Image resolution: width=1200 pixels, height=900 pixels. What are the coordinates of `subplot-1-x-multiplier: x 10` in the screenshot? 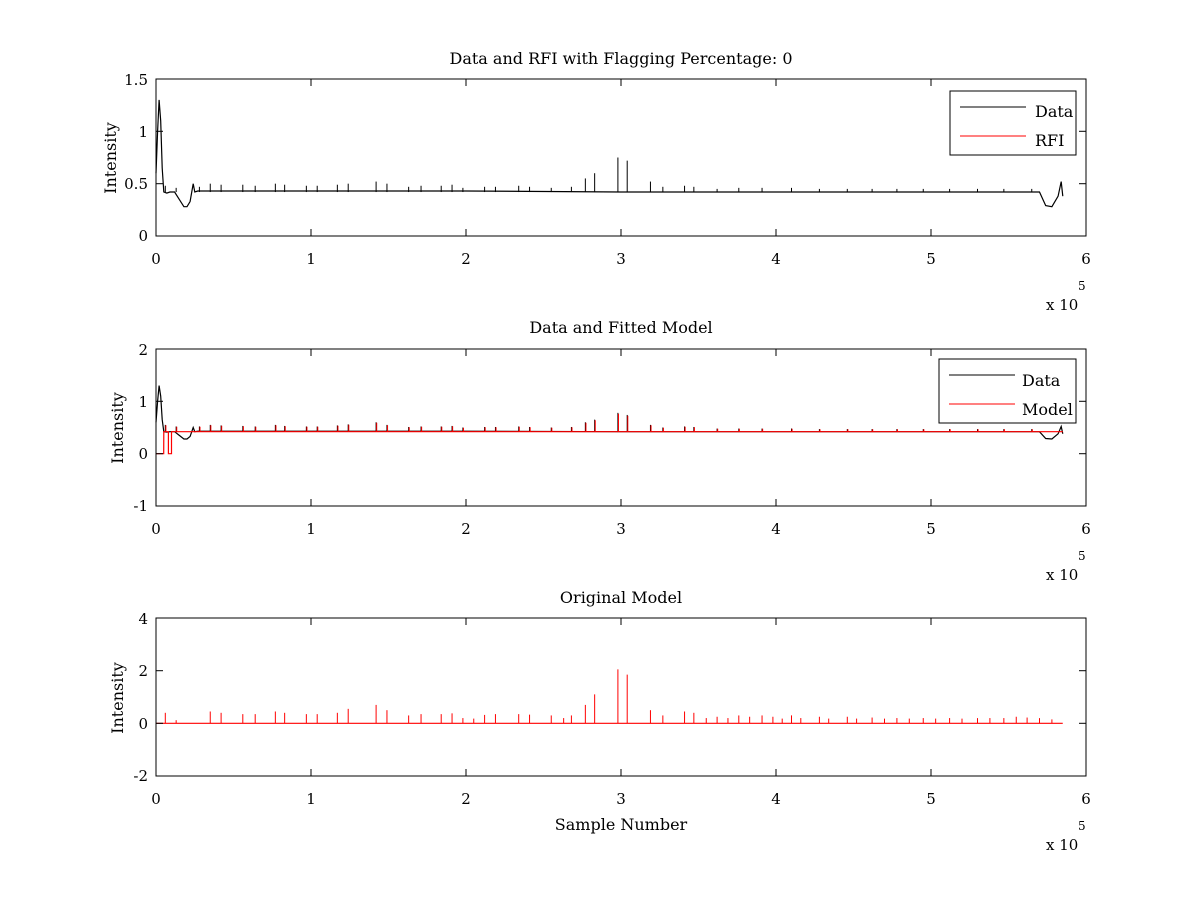 It's located at (1062, 305).